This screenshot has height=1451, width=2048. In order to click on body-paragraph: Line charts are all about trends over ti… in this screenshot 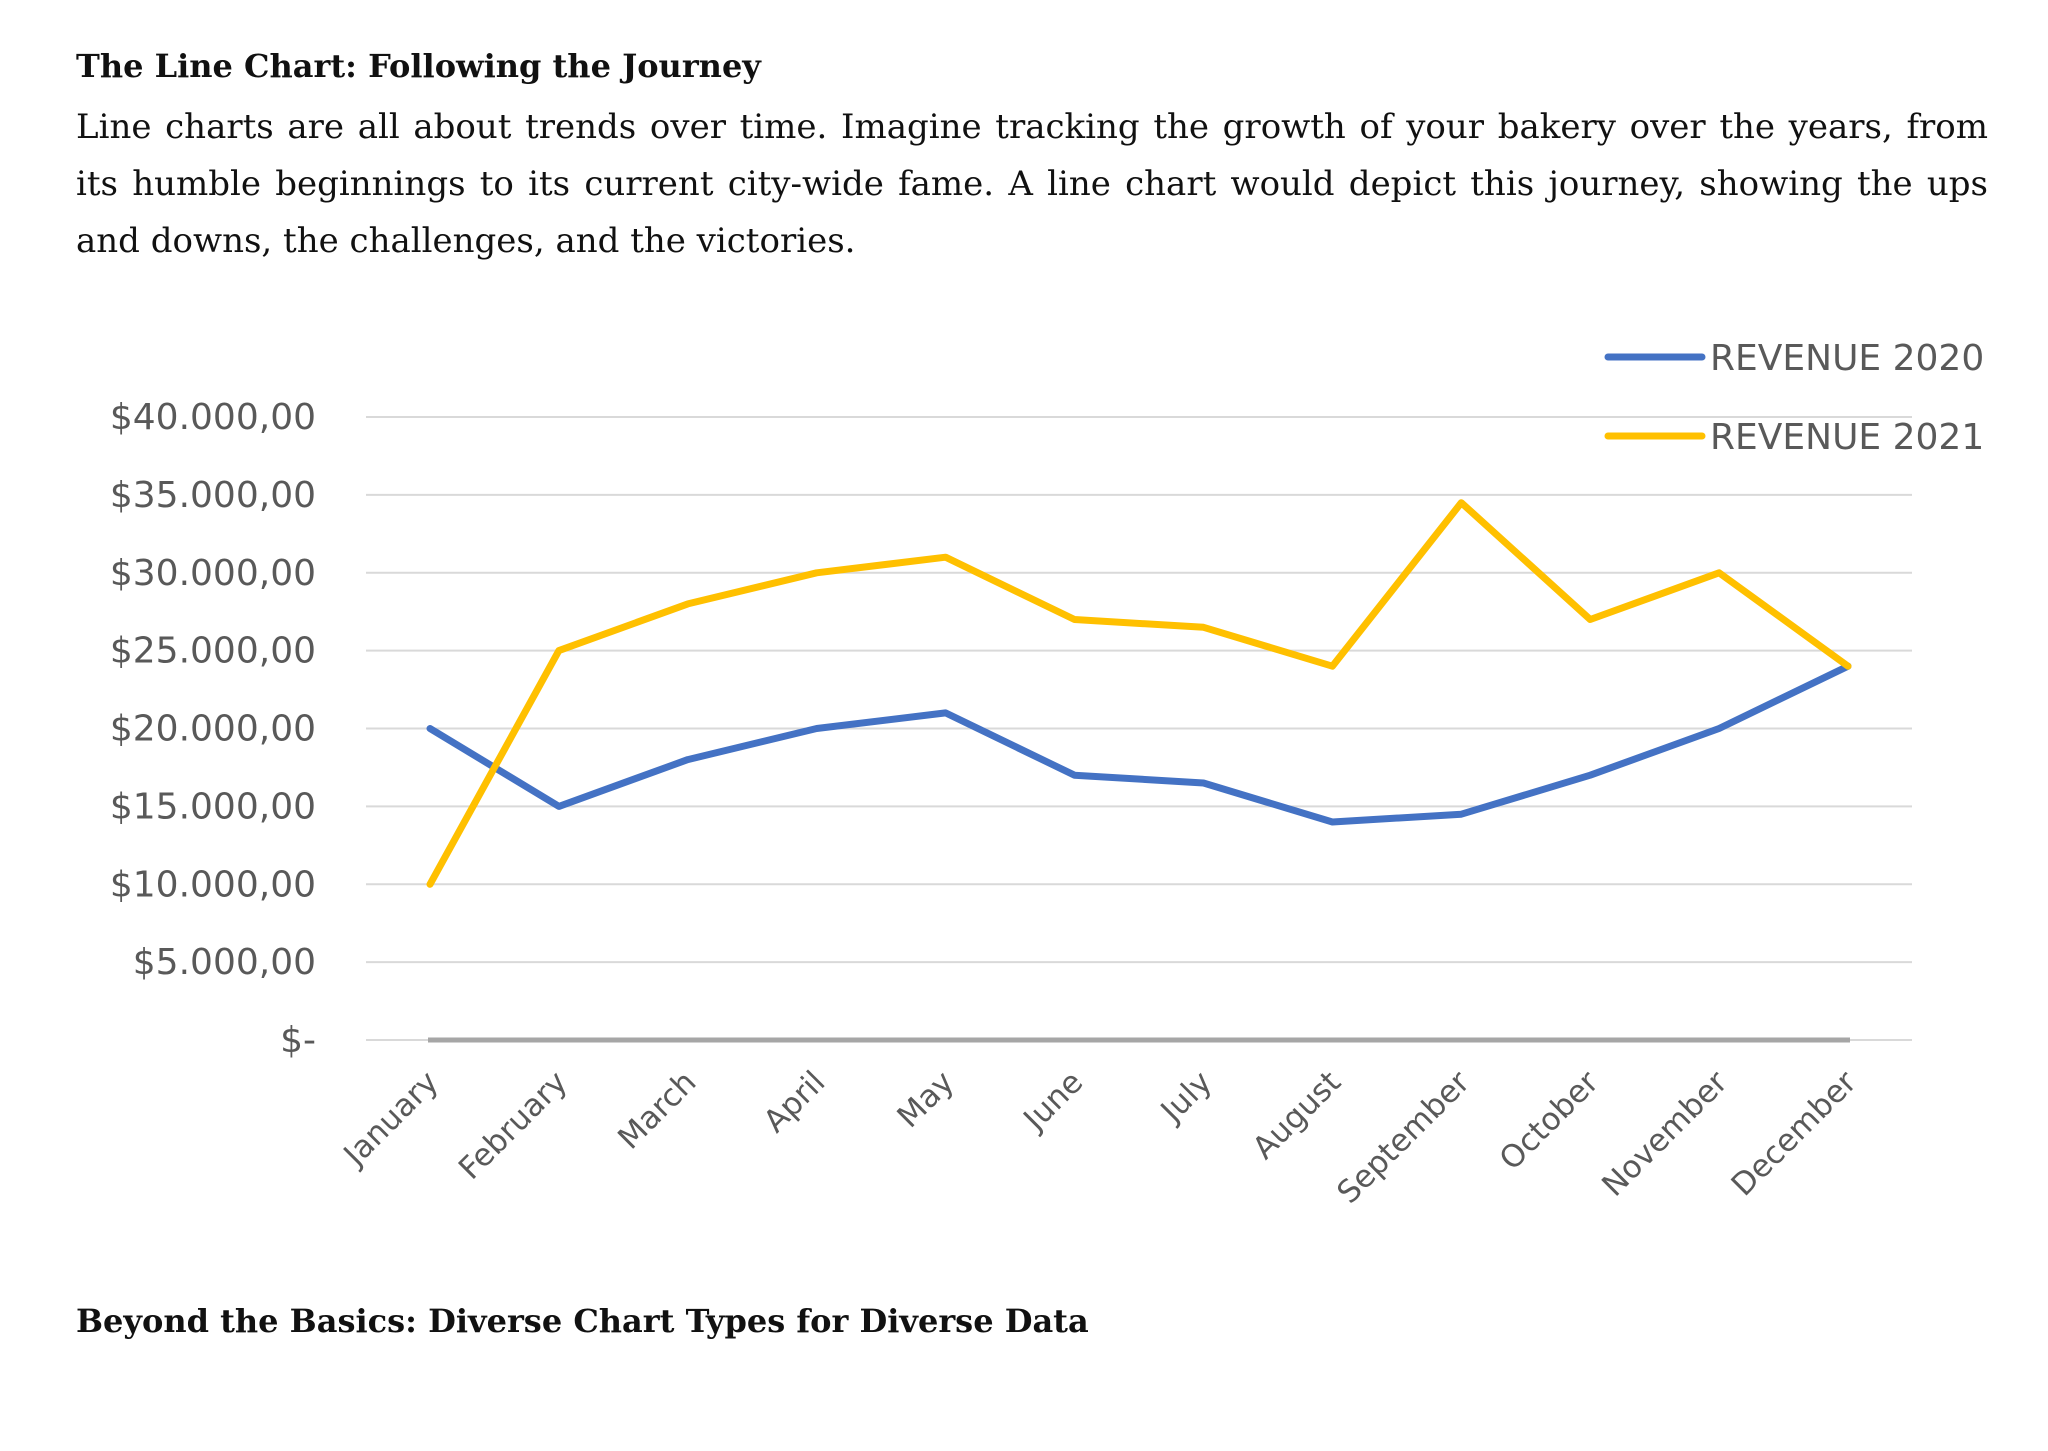, I will do `click(1032, 184)`.